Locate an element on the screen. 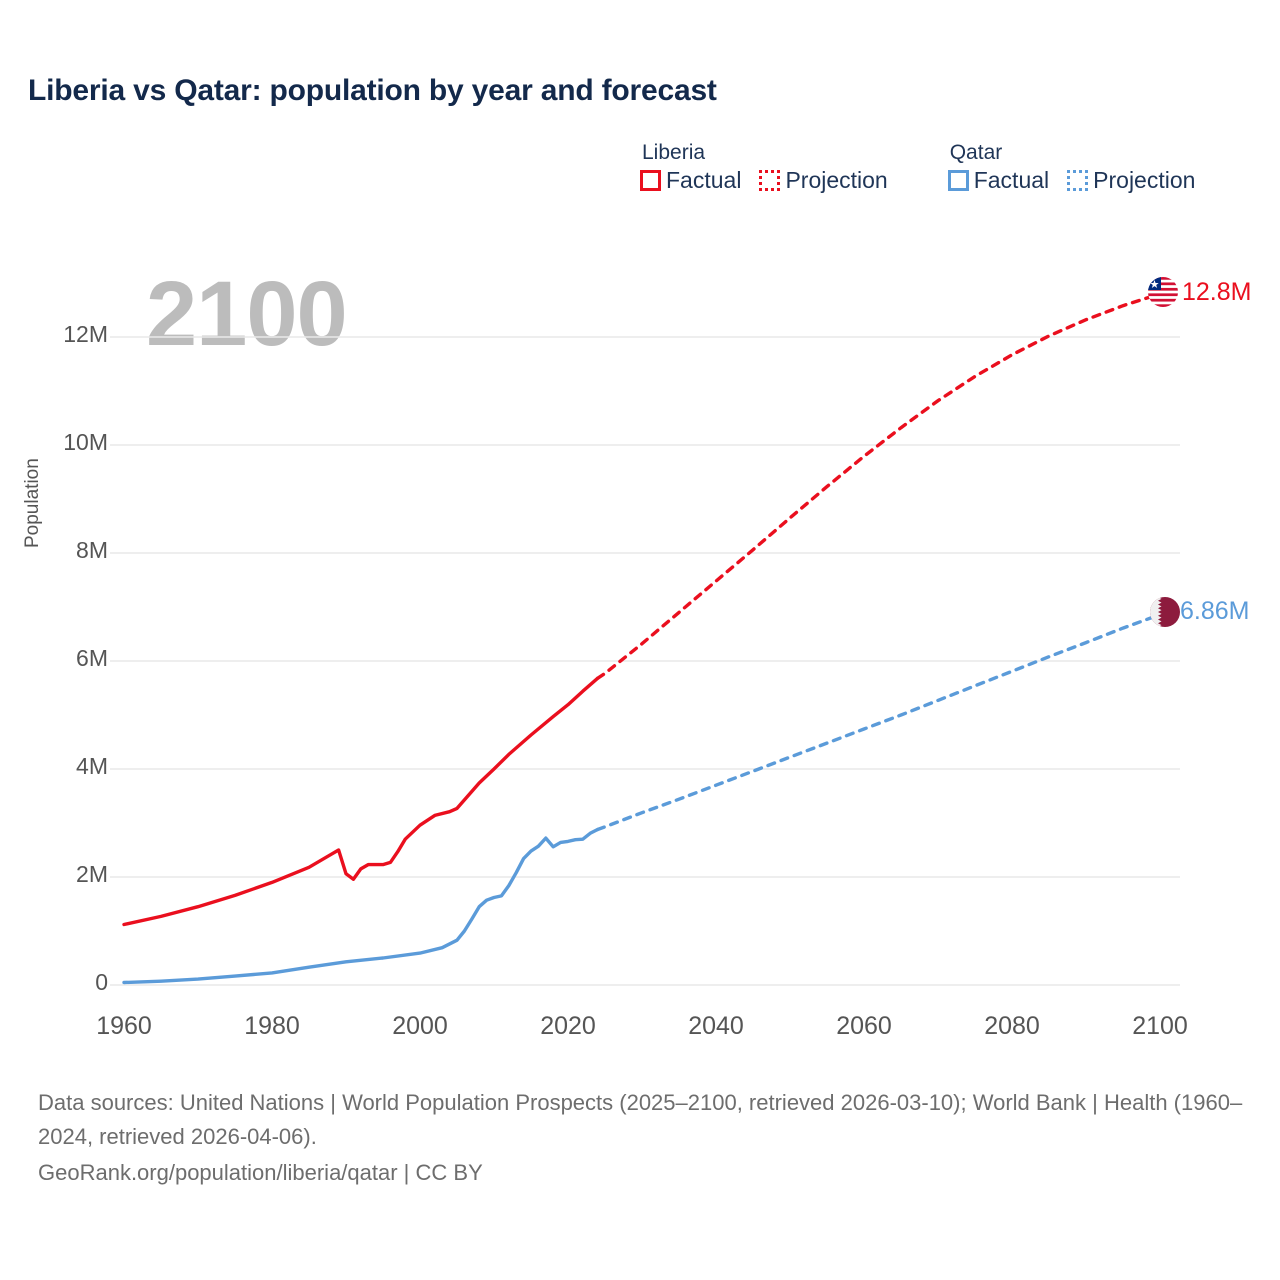 The width and height of the screenshot is (1280, 1280). liberia-flag-icon is located at coordinates (1163, 292).